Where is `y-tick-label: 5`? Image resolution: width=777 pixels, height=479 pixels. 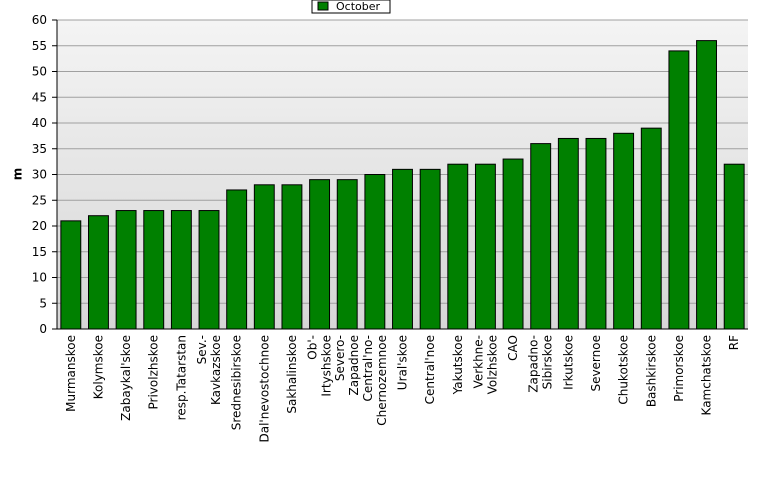
y-tick-label: 5 is located at coordinates (43, 303).